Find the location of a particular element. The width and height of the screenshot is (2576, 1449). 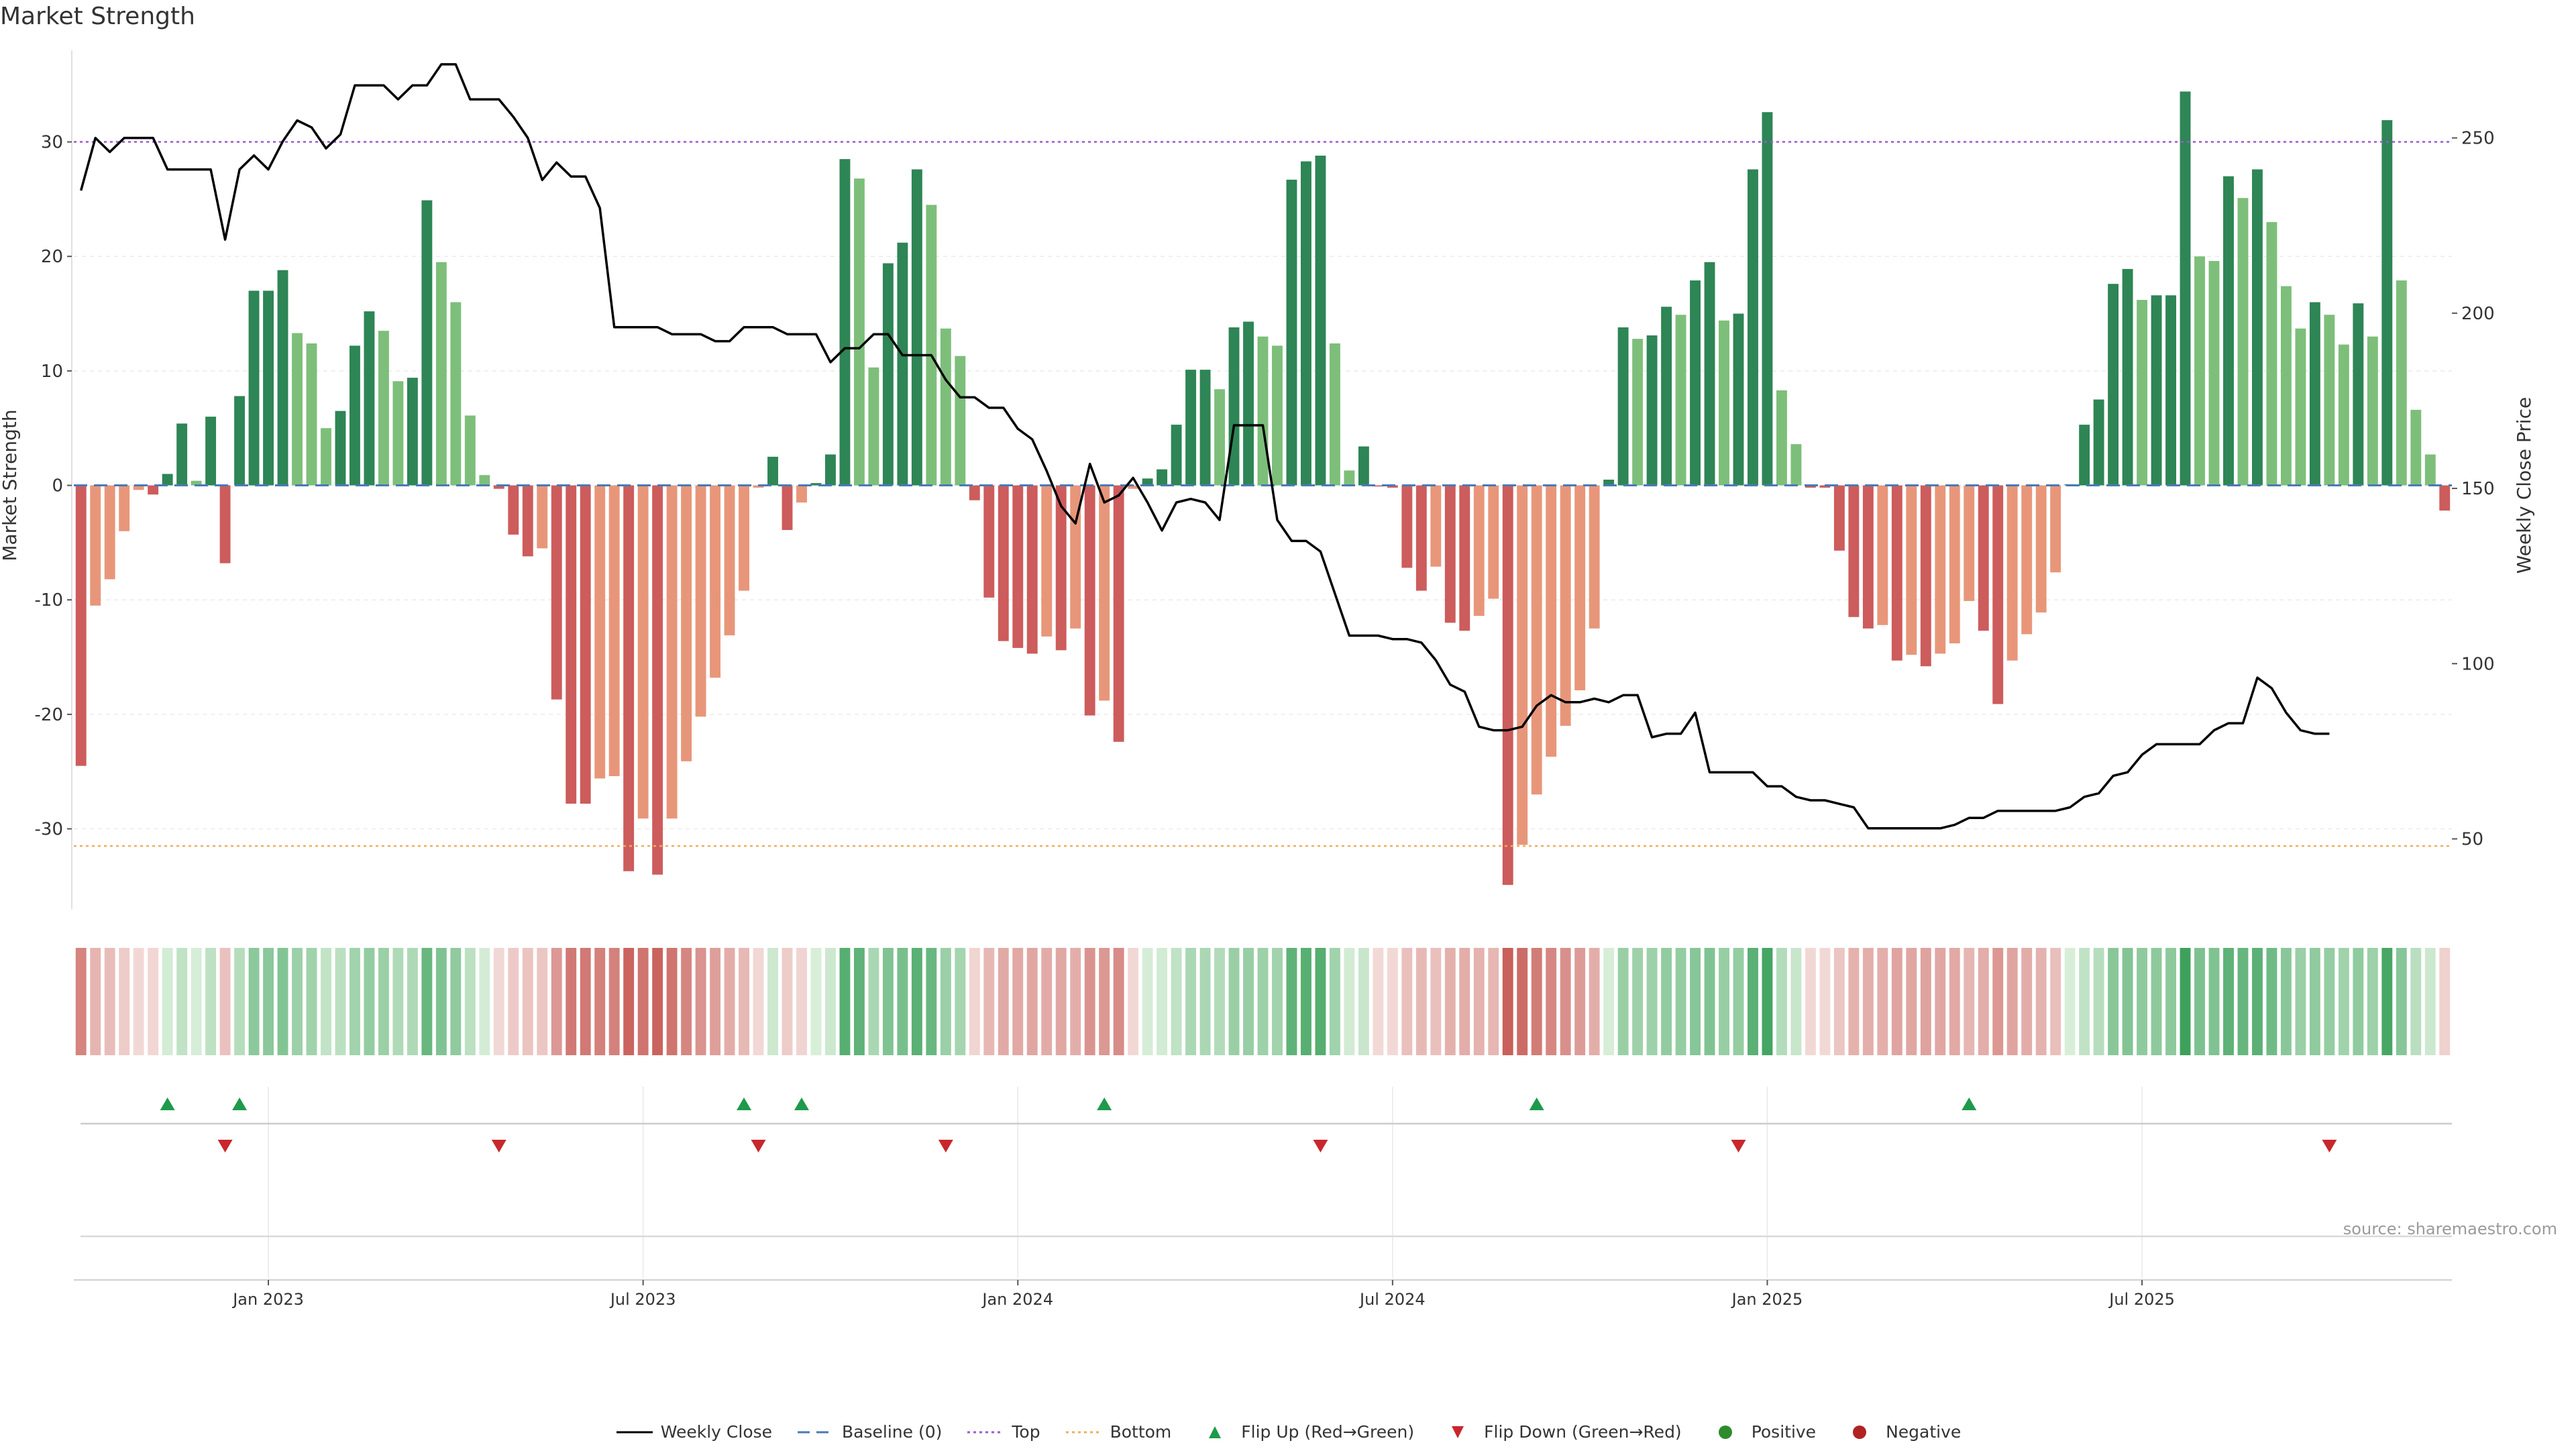

legend-label: Flip Up (Red→Green) is located at coordinates (1328, 1432).